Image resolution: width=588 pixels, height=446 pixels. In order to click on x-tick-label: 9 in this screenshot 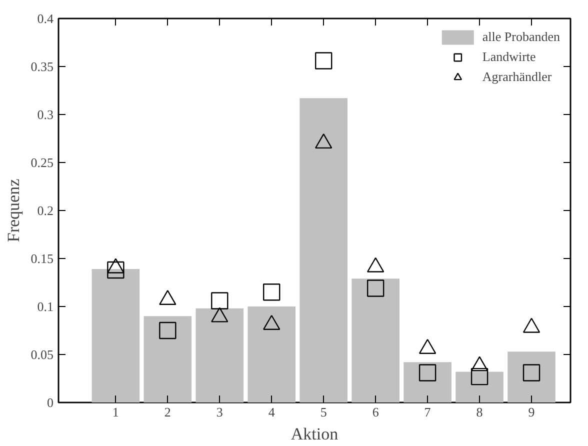, I will do `click(531, 412)`.